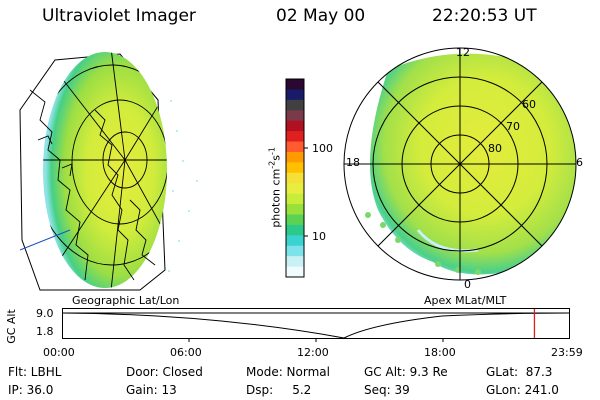 This screenshot has height=400, width=600. What do you see at coordinates (119, 16) in the screenshot?
I see `instrument-title: Ultraviolet Imager` at bounding box center [119, 16].